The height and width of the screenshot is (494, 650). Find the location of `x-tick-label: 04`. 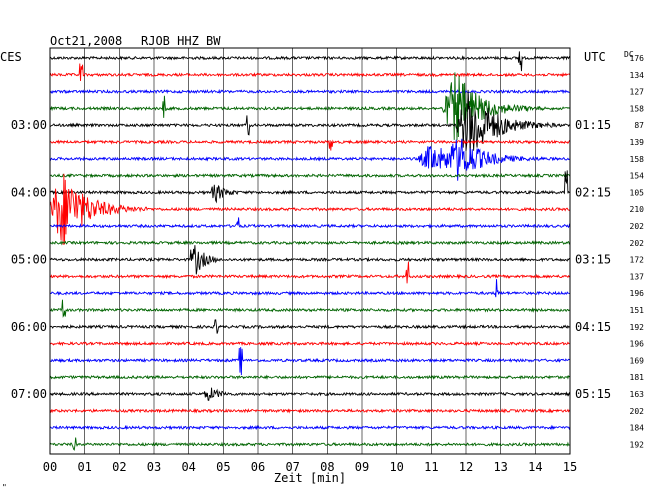

x-tick-label: 04 is located at coordinates (188, 467).